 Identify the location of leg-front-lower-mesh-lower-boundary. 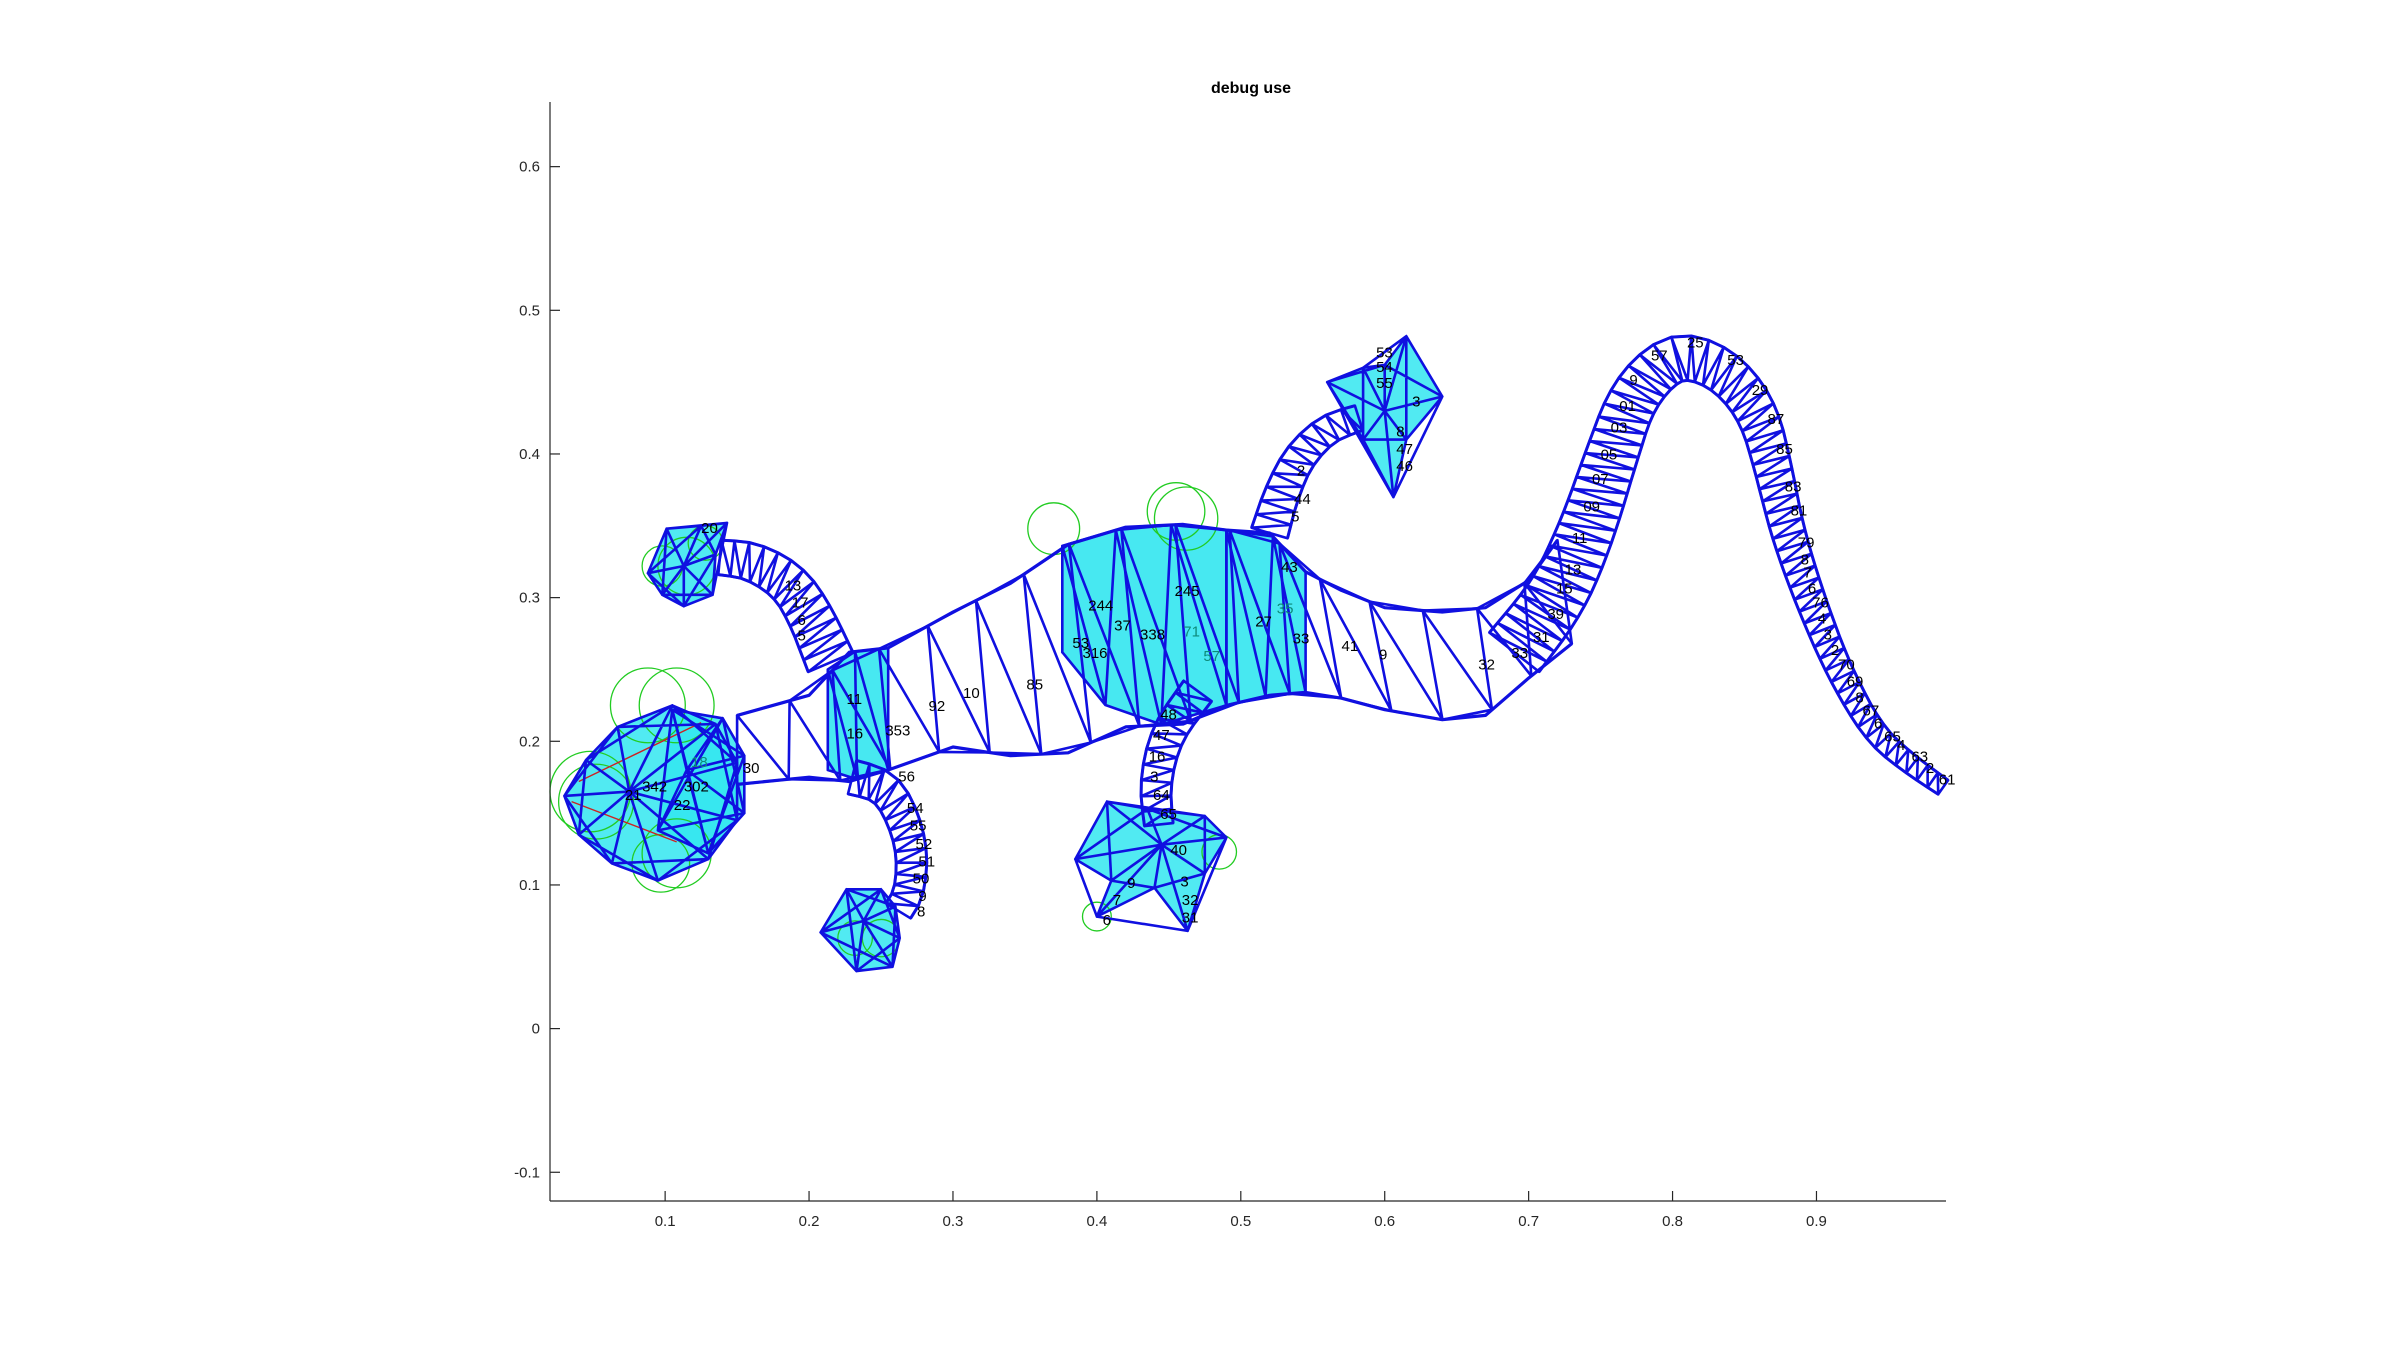
(872, 848).